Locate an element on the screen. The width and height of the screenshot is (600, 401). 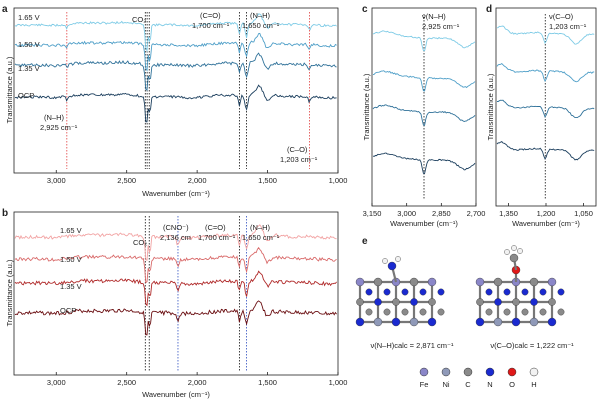
a-tick-label-0: 3,000 is located at coordinates (56, 180).